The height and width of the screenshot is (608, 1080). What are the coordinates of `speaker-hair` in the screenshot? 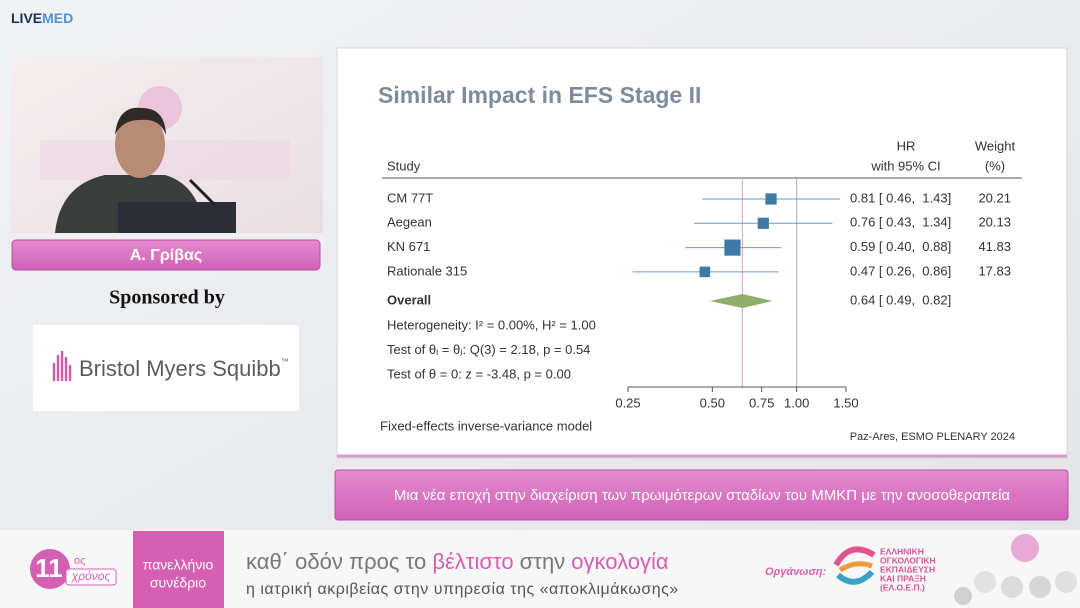 It's located at (140, 121).